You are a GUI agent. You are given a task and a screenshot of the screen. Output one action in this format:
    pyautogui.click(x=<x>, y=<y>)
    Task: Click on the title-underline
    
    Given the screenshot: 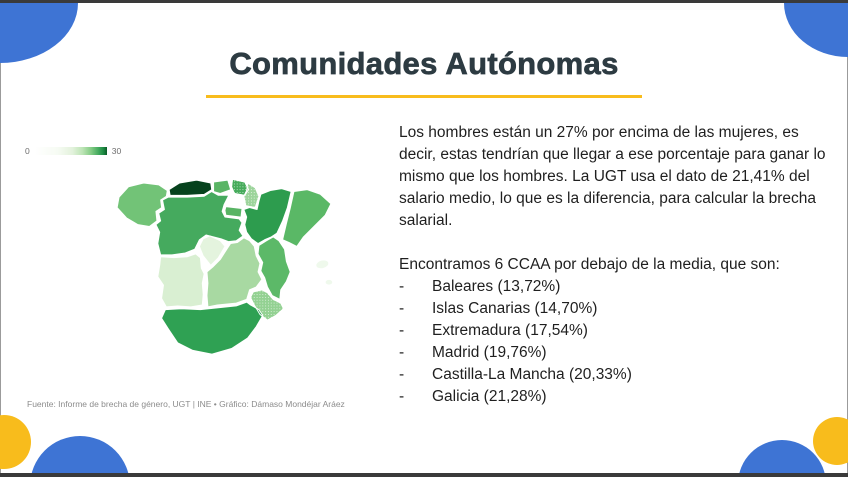 What is the action you would take?
    pyautogui.click(x=424, y=96)
    